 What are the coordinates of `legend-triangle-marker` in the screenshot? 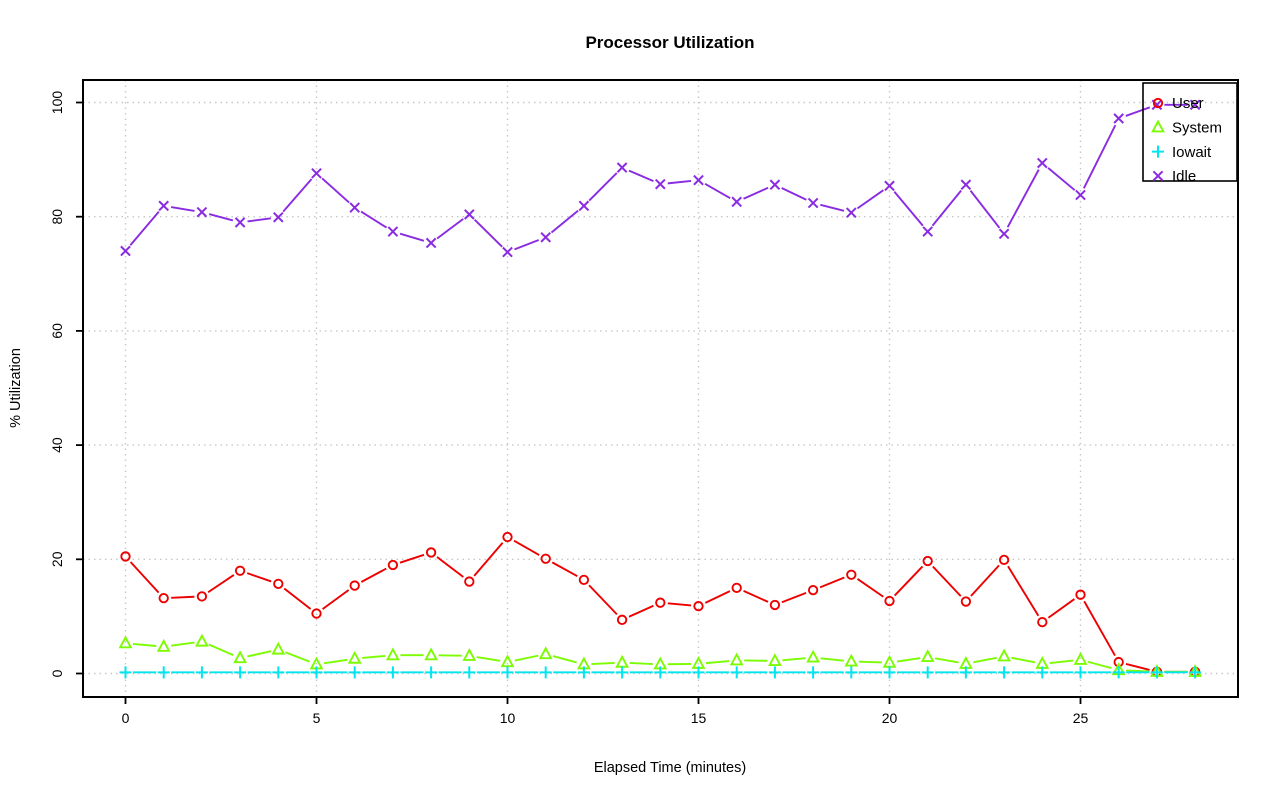 It's located at (1158, 126).